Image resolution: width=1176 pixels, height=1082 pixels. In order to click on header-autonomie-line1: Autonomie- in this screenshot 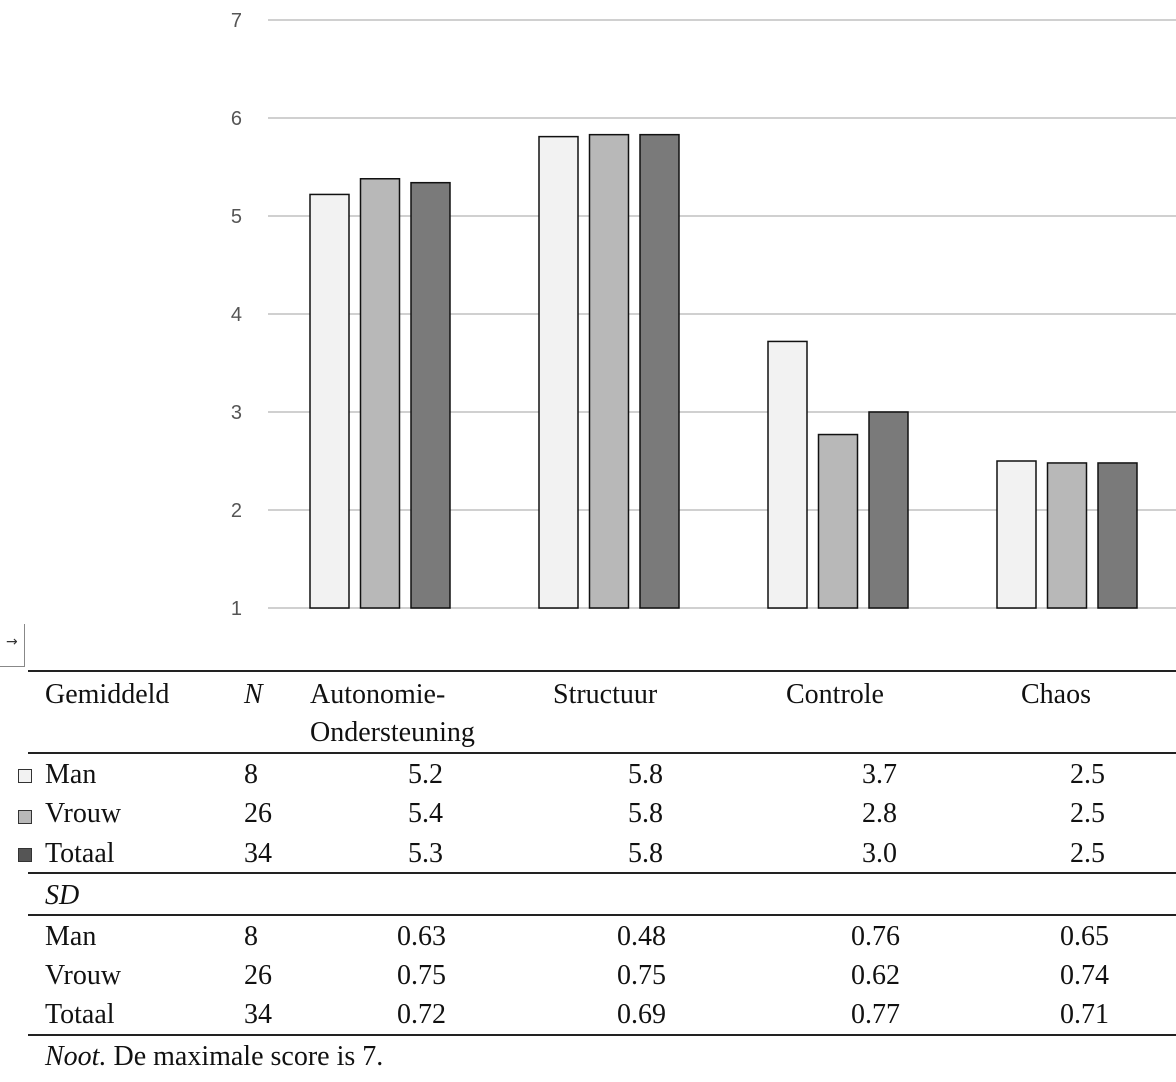, I will do `click(378, 694)`.